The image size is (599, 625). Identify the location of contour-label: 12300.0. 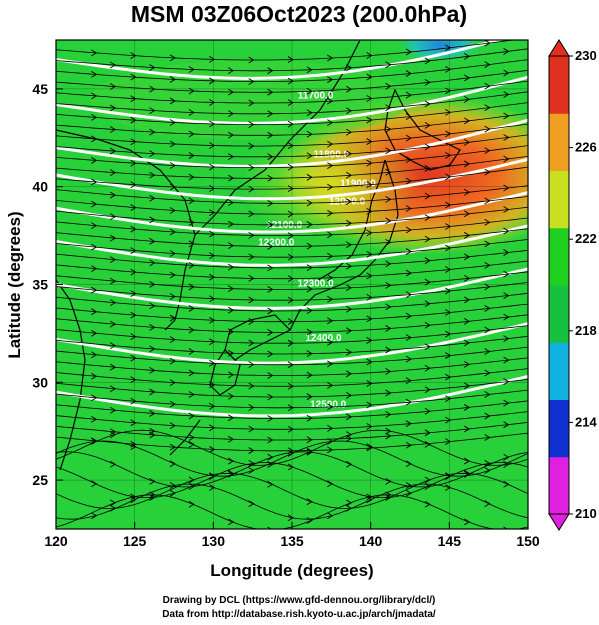
(316, 283).